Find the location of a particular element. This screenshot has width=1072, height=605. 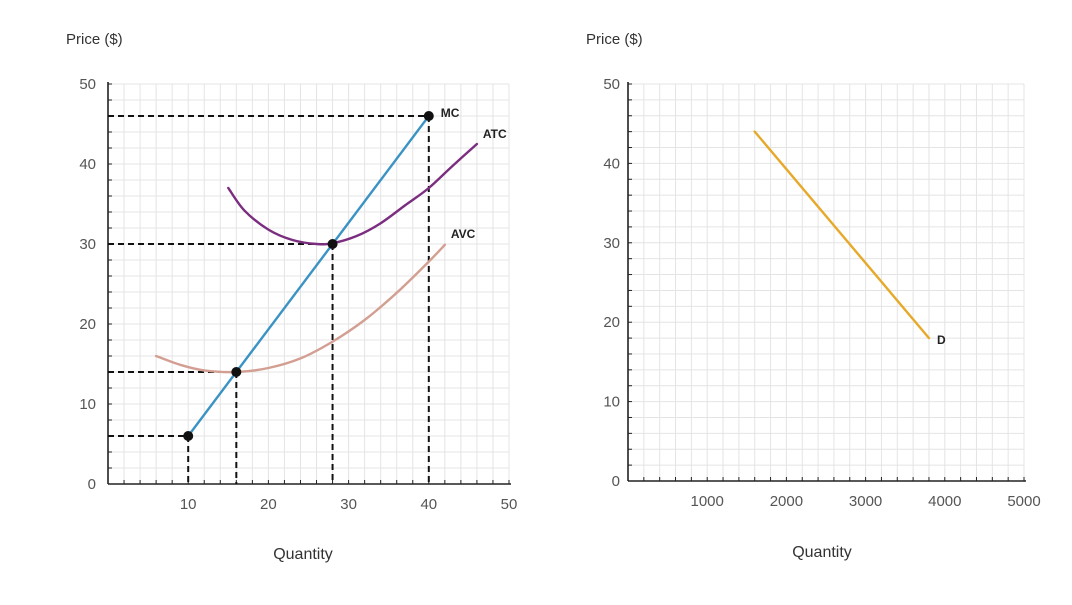

mc-label: MC is located at coordinates (450, 113).